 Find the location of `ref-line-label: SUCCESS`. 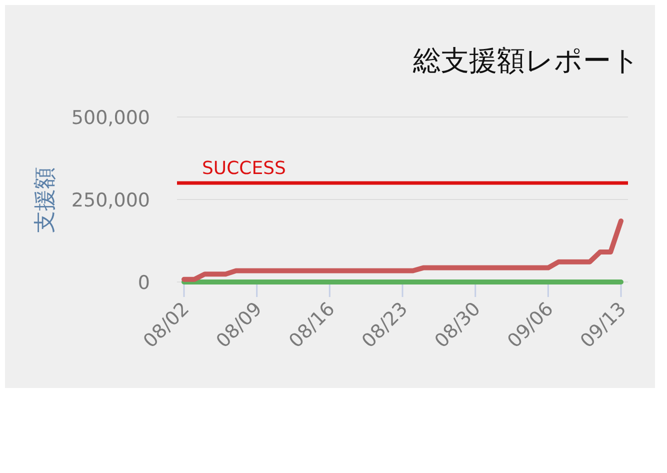

ref-line-label: SUCCESS is located at coordinates (244, 168).